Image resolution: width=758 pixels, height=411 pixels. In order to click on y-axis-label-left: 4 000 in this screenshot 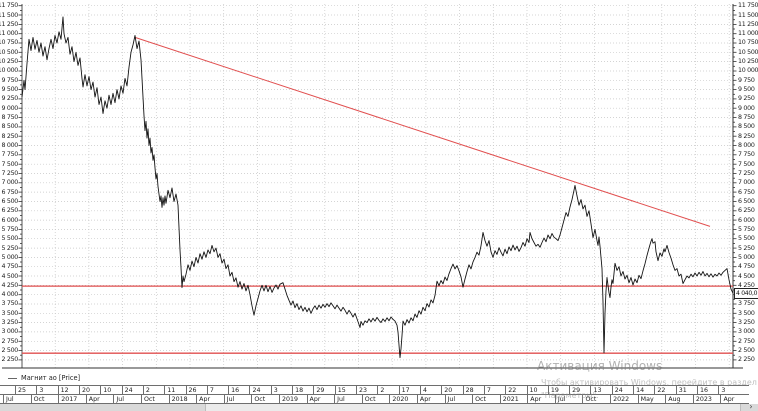, I will do `click(9, 295)`.